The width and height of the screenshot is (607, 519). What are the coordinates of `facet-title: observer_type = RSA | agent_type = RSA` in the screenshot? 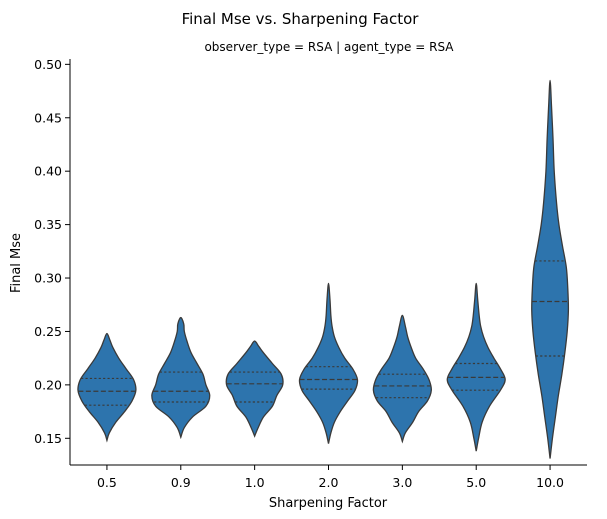 It's located at (329, 47).